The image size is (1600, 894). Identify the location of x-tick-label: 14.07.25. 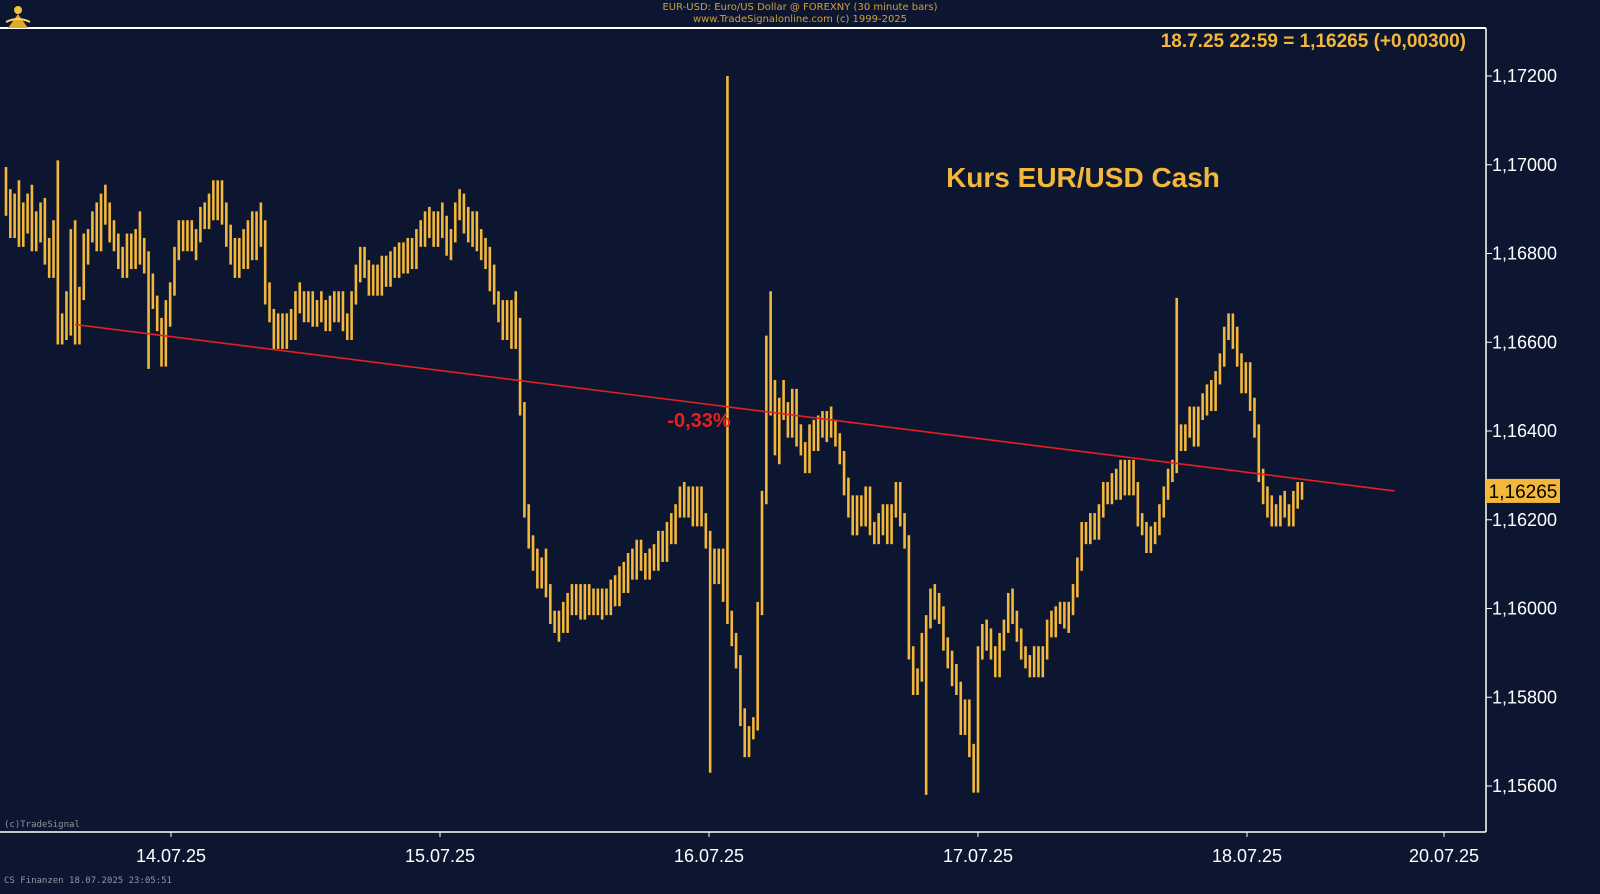
(171, 856).